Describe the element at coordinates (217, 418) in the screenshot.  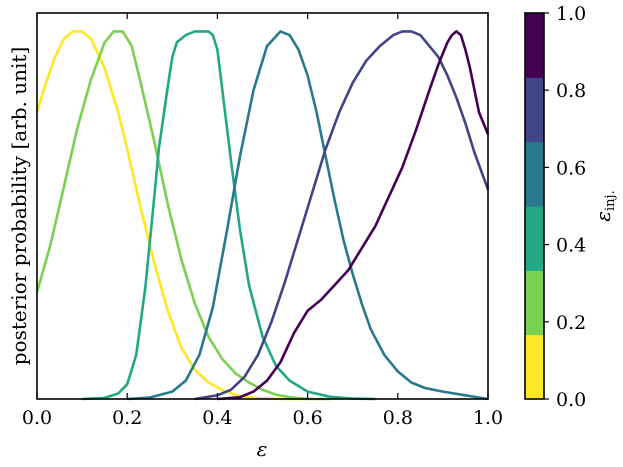
I see `x-tick-label: 0.4` at that location.